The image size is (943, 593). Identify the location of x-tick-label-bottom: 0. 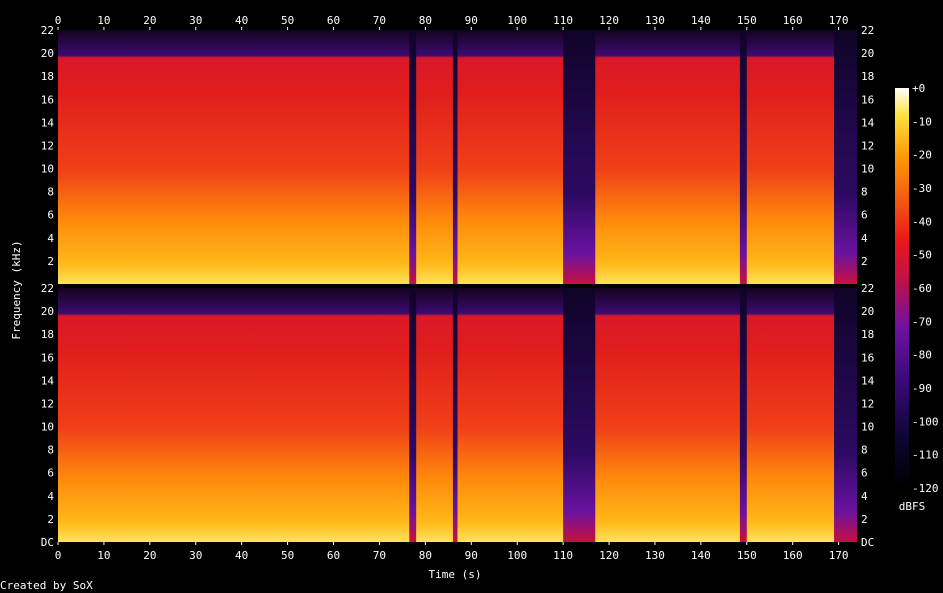
(58, 555).